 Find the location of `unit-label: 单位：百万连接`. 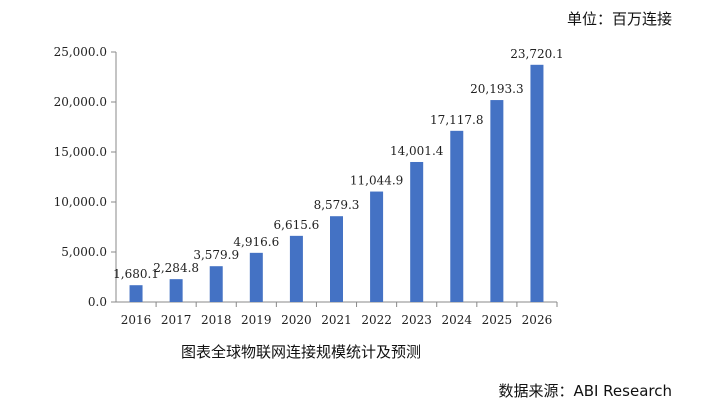

unit-label: 单位：百万连接 is located at coordinates (619, 19).